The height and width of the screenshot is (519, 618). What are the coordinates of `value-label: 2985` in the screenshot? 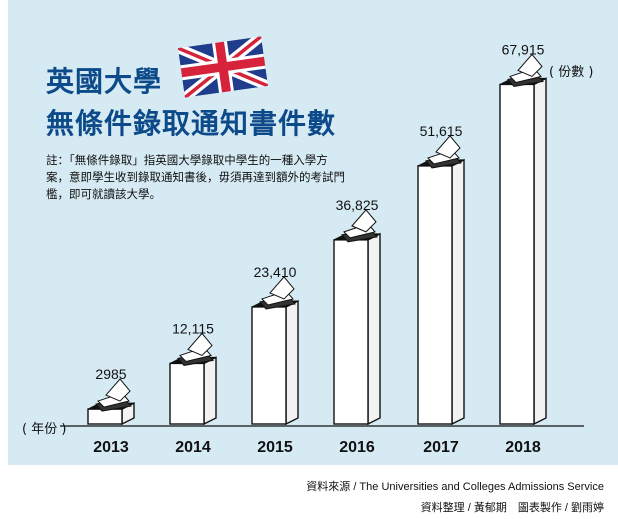 It's located at (110, 374).